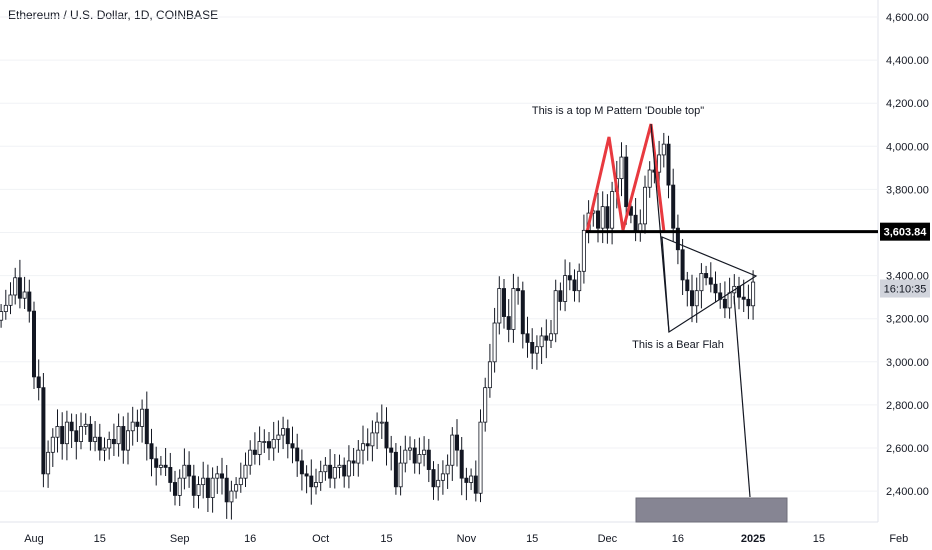 The image size is (932, 550). I want to click on price-tick-label: 2,400.00, so click(907, 492).